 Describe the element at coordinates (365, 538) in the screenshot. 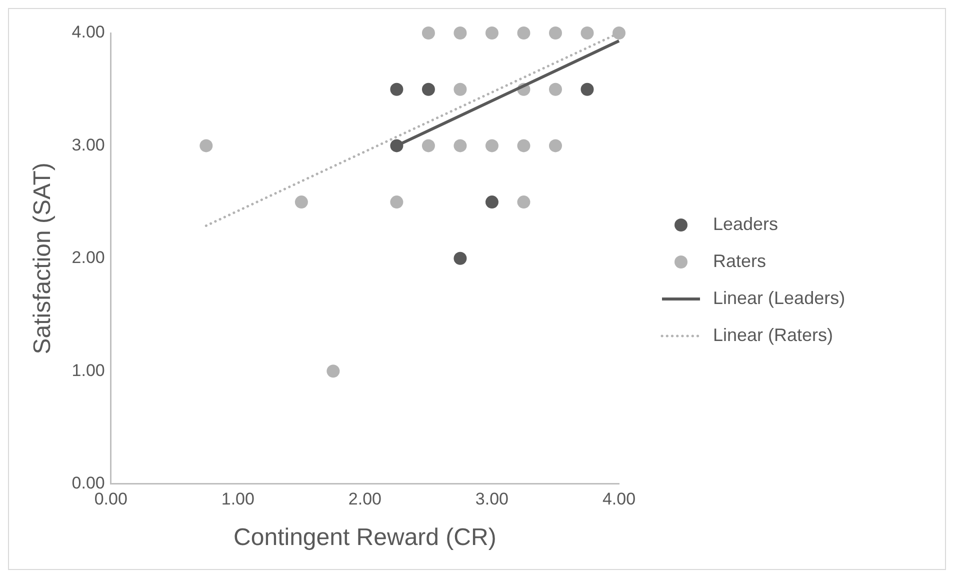

I see `x-axis-title: Contingent Reward (CR)` at that location.